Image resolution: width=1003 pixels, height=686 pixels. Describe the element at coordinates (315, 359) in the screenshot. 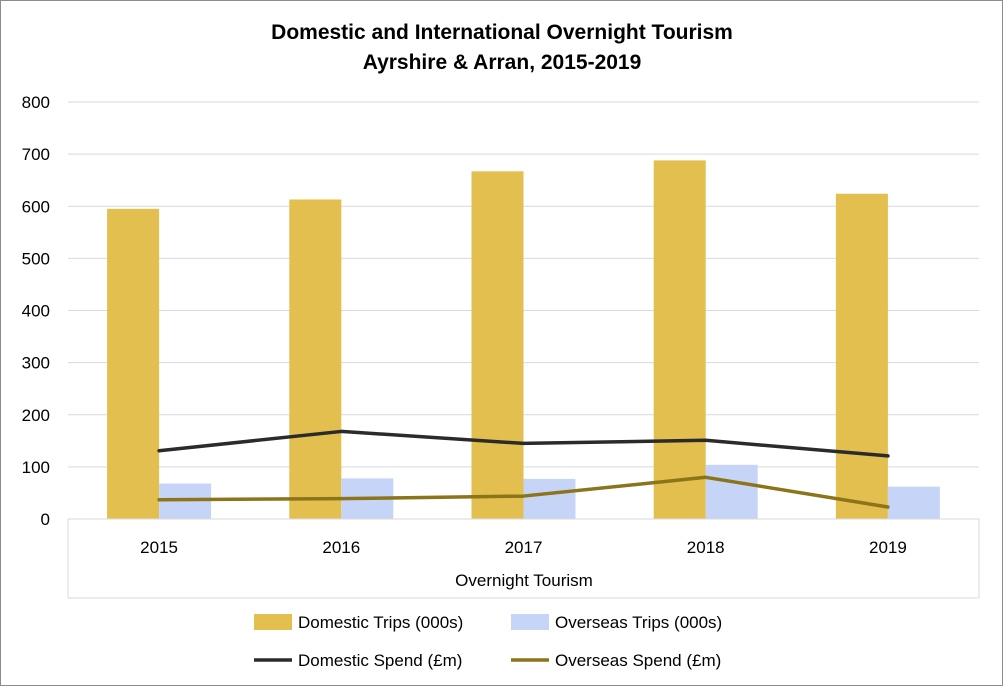

I see `bar-domestic-2016` at that location.